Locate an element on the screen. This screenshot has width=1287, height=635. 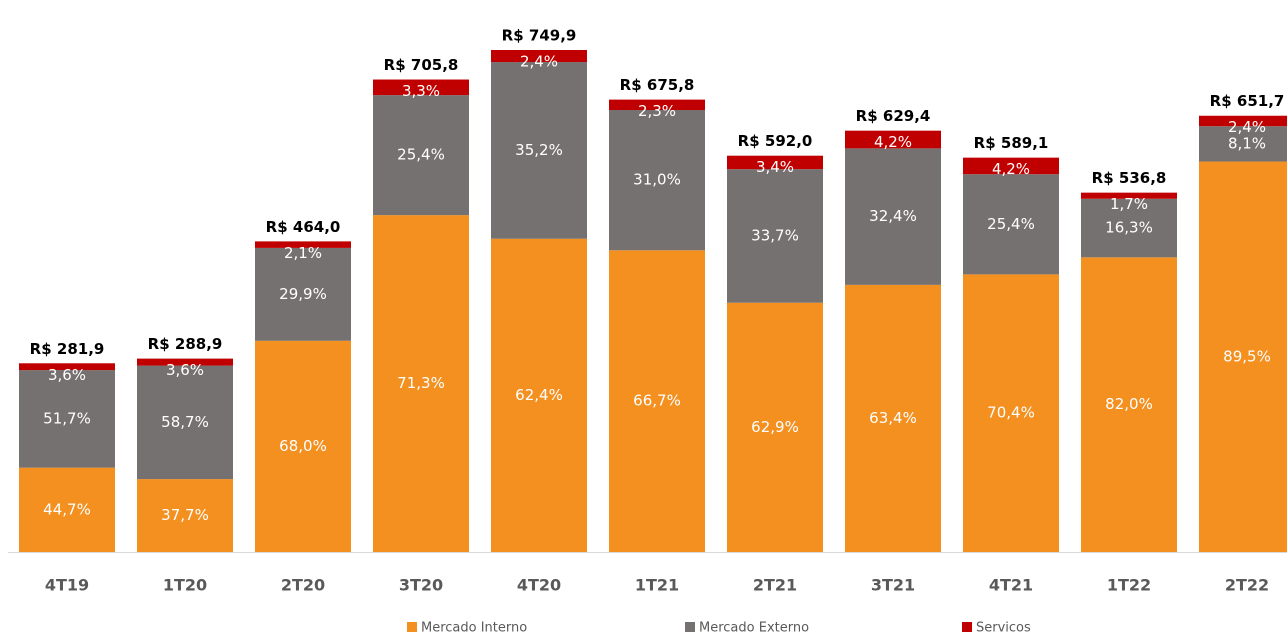
segment-label: 31,0% is located at coordinates (657, 180).